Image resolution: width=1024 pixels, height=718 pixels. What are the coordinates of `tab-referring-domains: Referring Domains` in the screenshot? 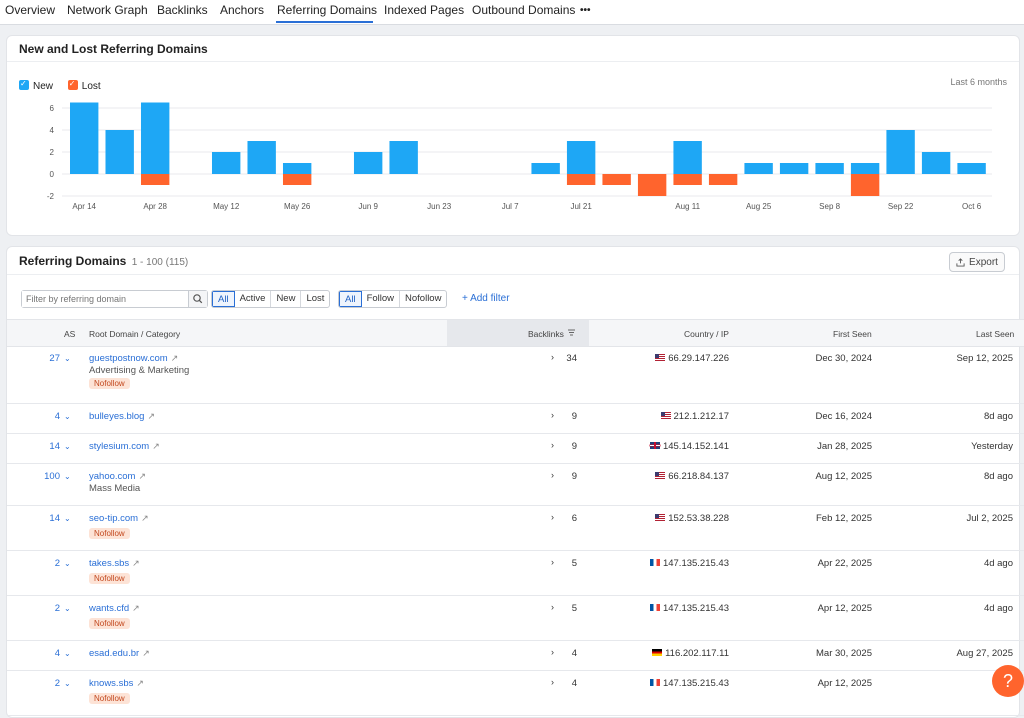 It's located at (327, 10).